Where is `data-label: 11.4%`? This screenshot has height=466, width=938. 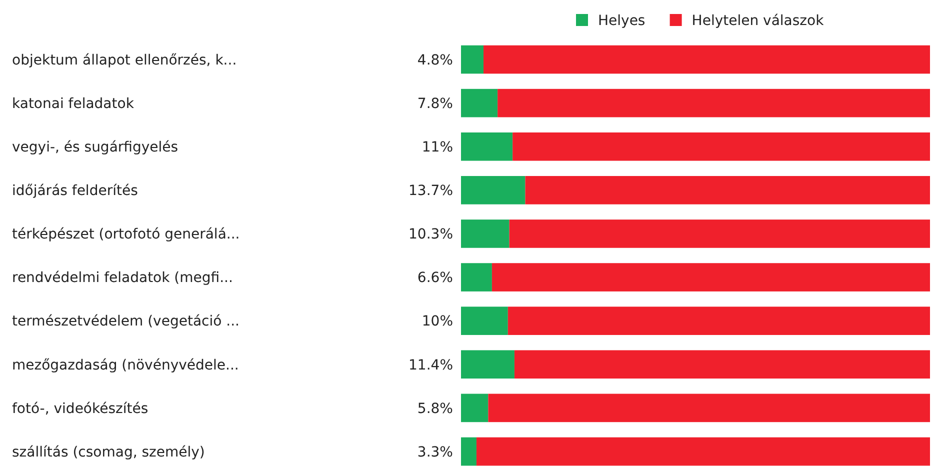
data-label: 11.4% is located at coordinates (430, 365).